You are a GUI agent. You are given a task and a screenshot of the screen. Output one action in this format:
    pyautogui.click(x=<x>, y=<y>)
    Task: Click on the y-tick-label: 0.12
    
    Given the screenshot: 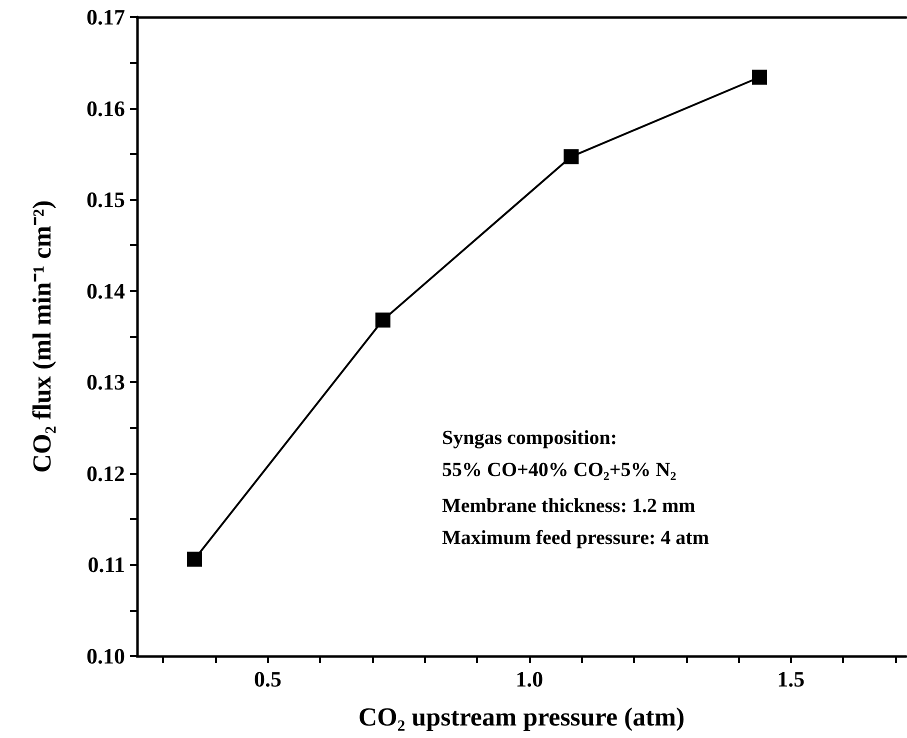 What is the action you would take?
    pyautogui.click(x=105, y=473)
    